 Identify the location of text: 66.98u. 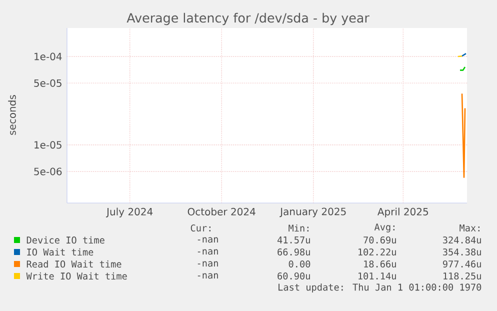
(294, 252).